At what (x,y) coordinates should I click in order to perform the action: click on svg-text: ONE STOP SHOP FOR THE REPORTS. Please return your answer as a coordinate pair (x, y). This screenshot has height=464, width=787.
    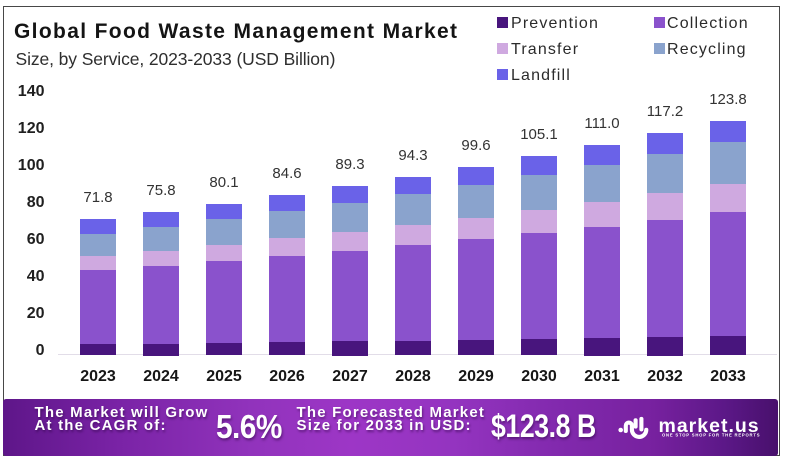
    Looking at the image, I should click on (711, 434).